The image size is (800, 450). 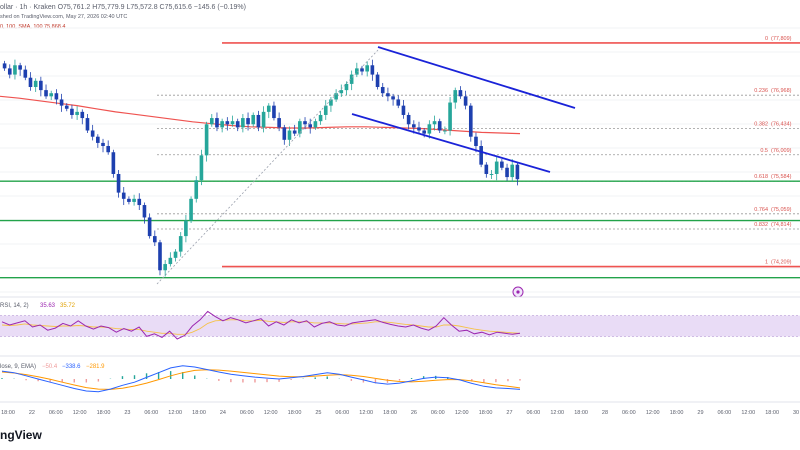 What do you see at coordinates (781, 91) in the screenshot?
I see `fib-price-label: (76,968)` at bounding box center [781, 91].